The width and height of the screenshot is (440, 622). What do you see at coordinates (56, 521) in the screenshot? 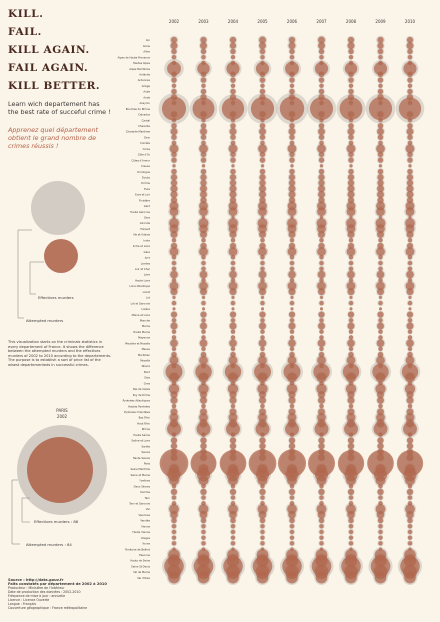
I see `example-effective-label: Effectives murders : 86` at bounding box center [56, 521].